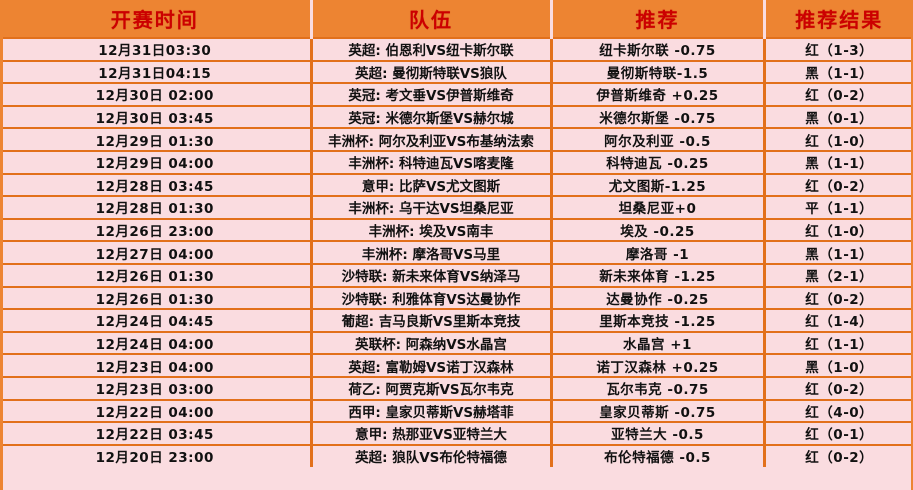  I want to click on column-header-result: 推荐结果, so click(838, 19).